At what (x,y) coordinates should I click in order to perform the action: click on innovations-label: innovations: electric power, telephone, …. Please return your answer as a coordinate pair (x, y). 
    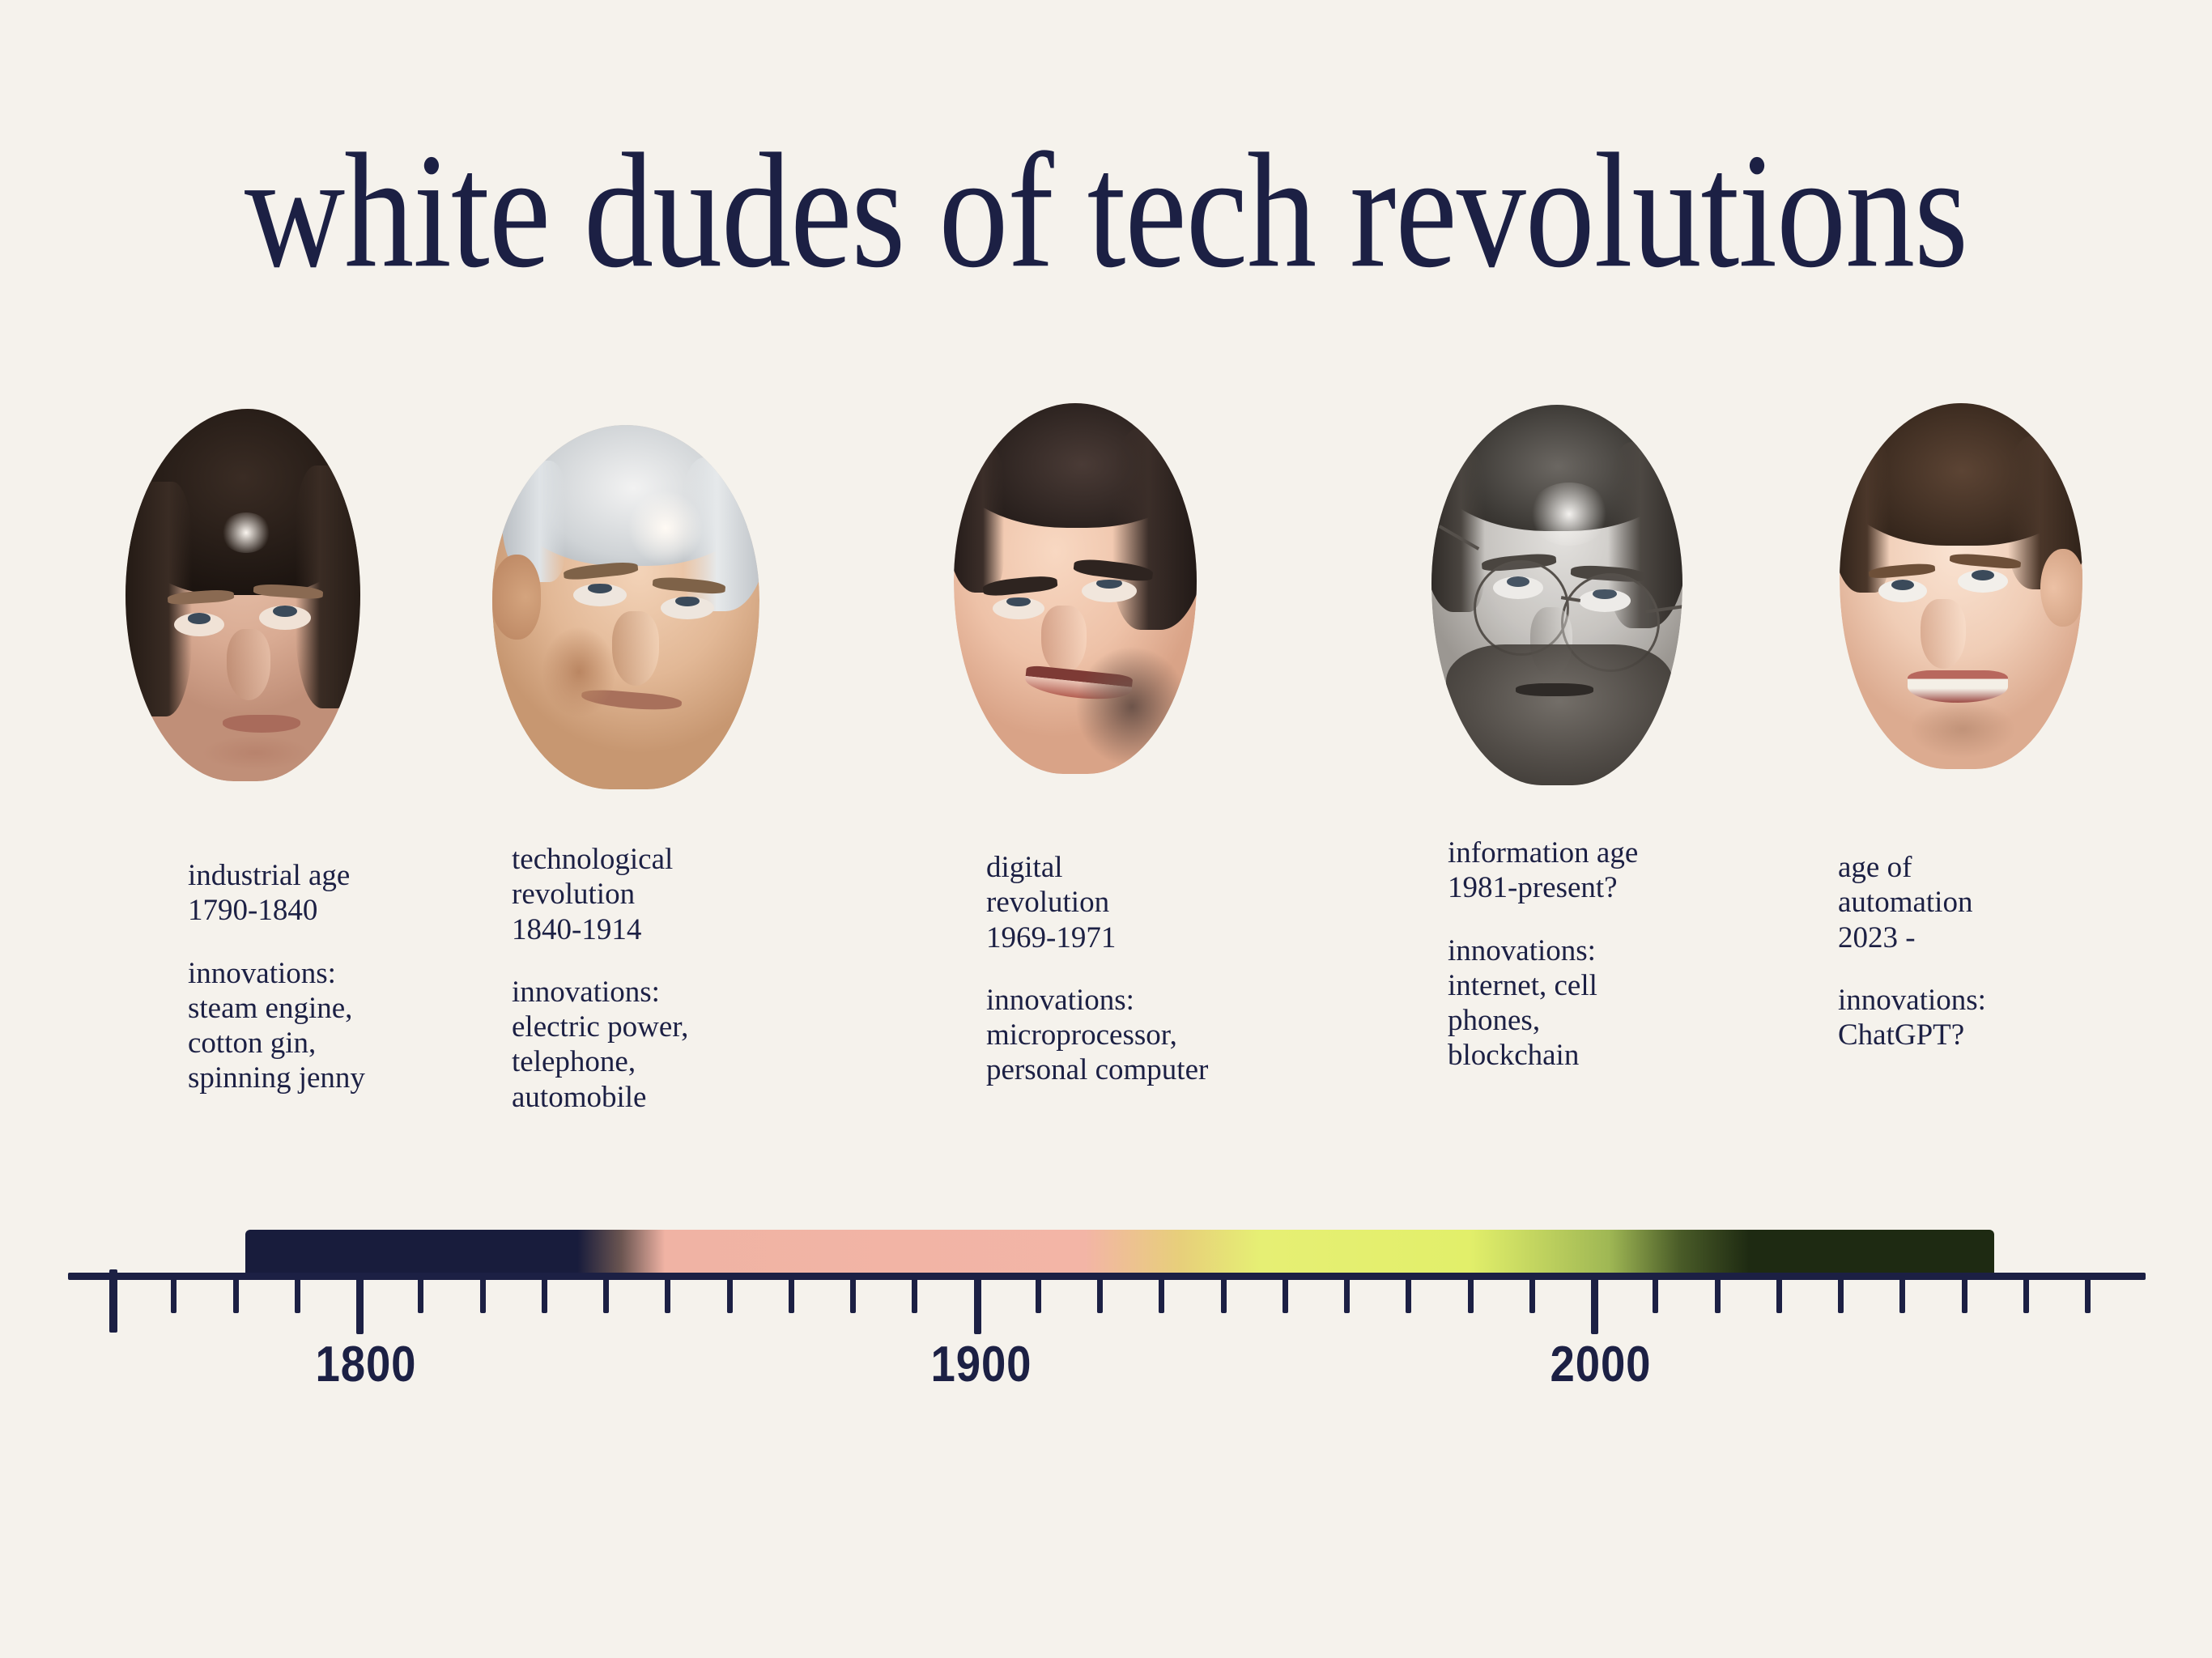
    Looking at the image, I should click on (601, 1044).